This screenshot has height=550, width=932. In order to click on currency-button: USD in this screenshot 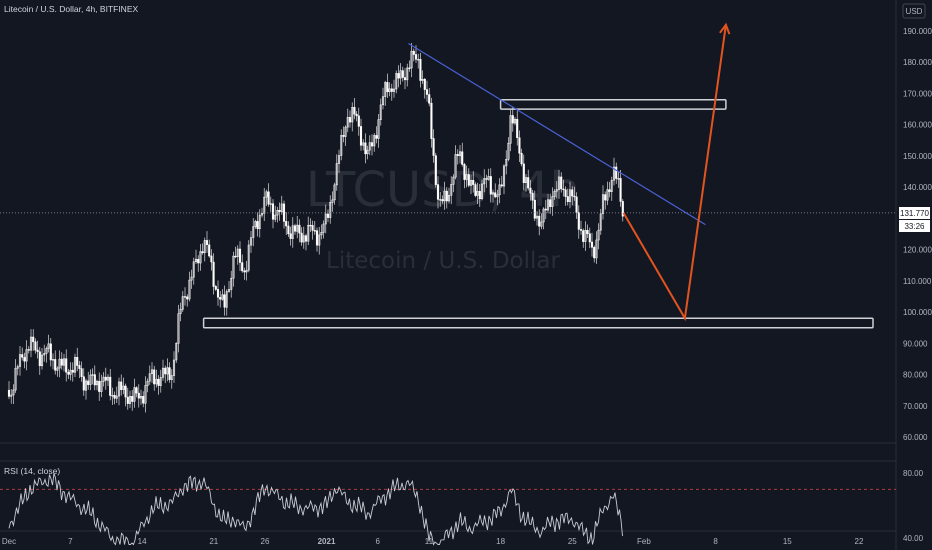, I will do `click(914, 11)`.